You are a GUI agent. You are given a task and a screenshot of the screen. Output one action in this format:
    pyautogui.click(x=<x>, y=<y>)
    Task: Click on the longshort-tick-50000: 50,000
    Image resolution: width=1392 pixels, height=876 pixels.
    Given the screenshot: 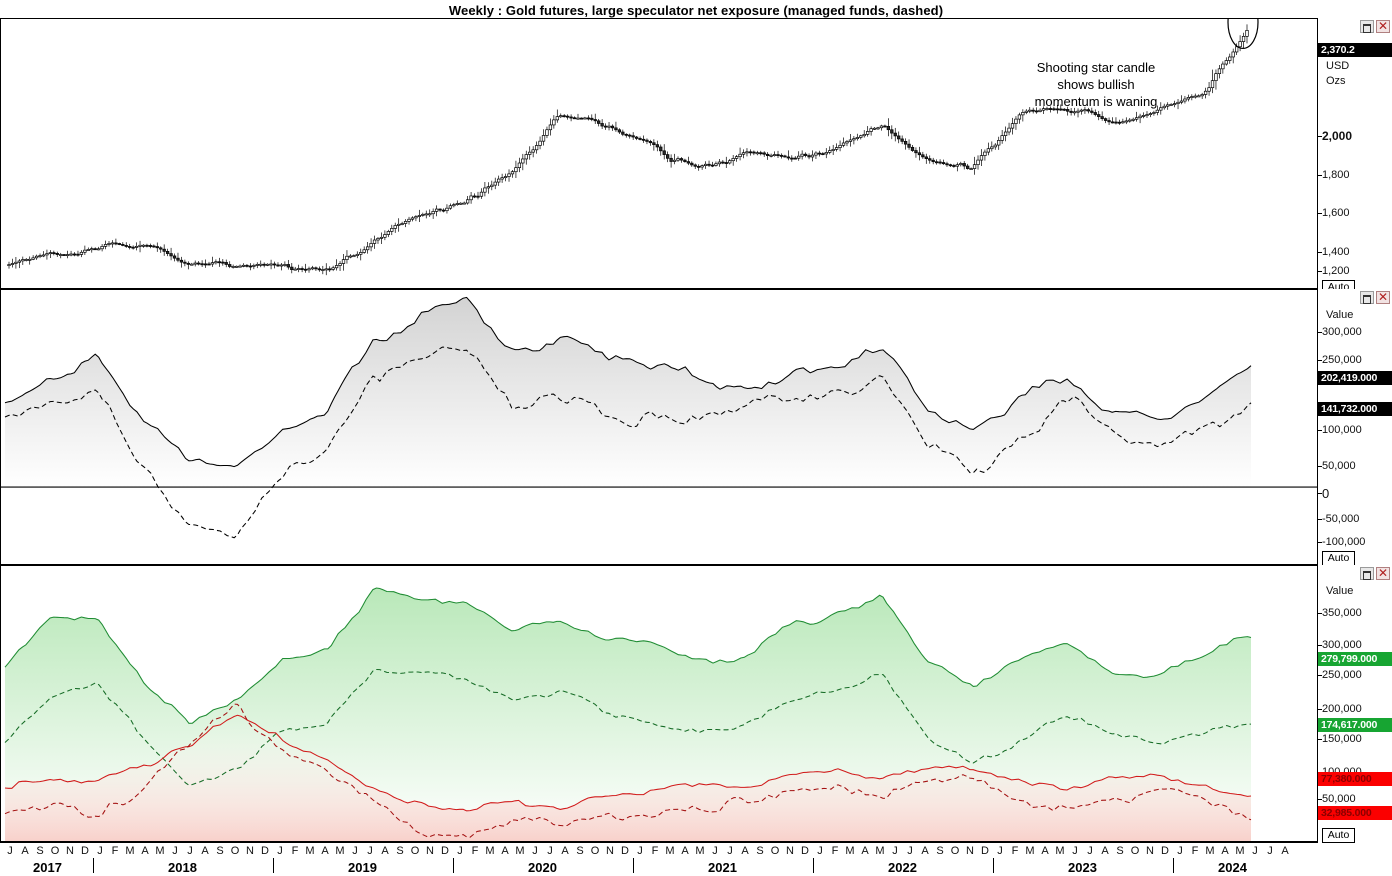 What is the action you would take?
    pyautogui.click(x=1337, y=799)
    